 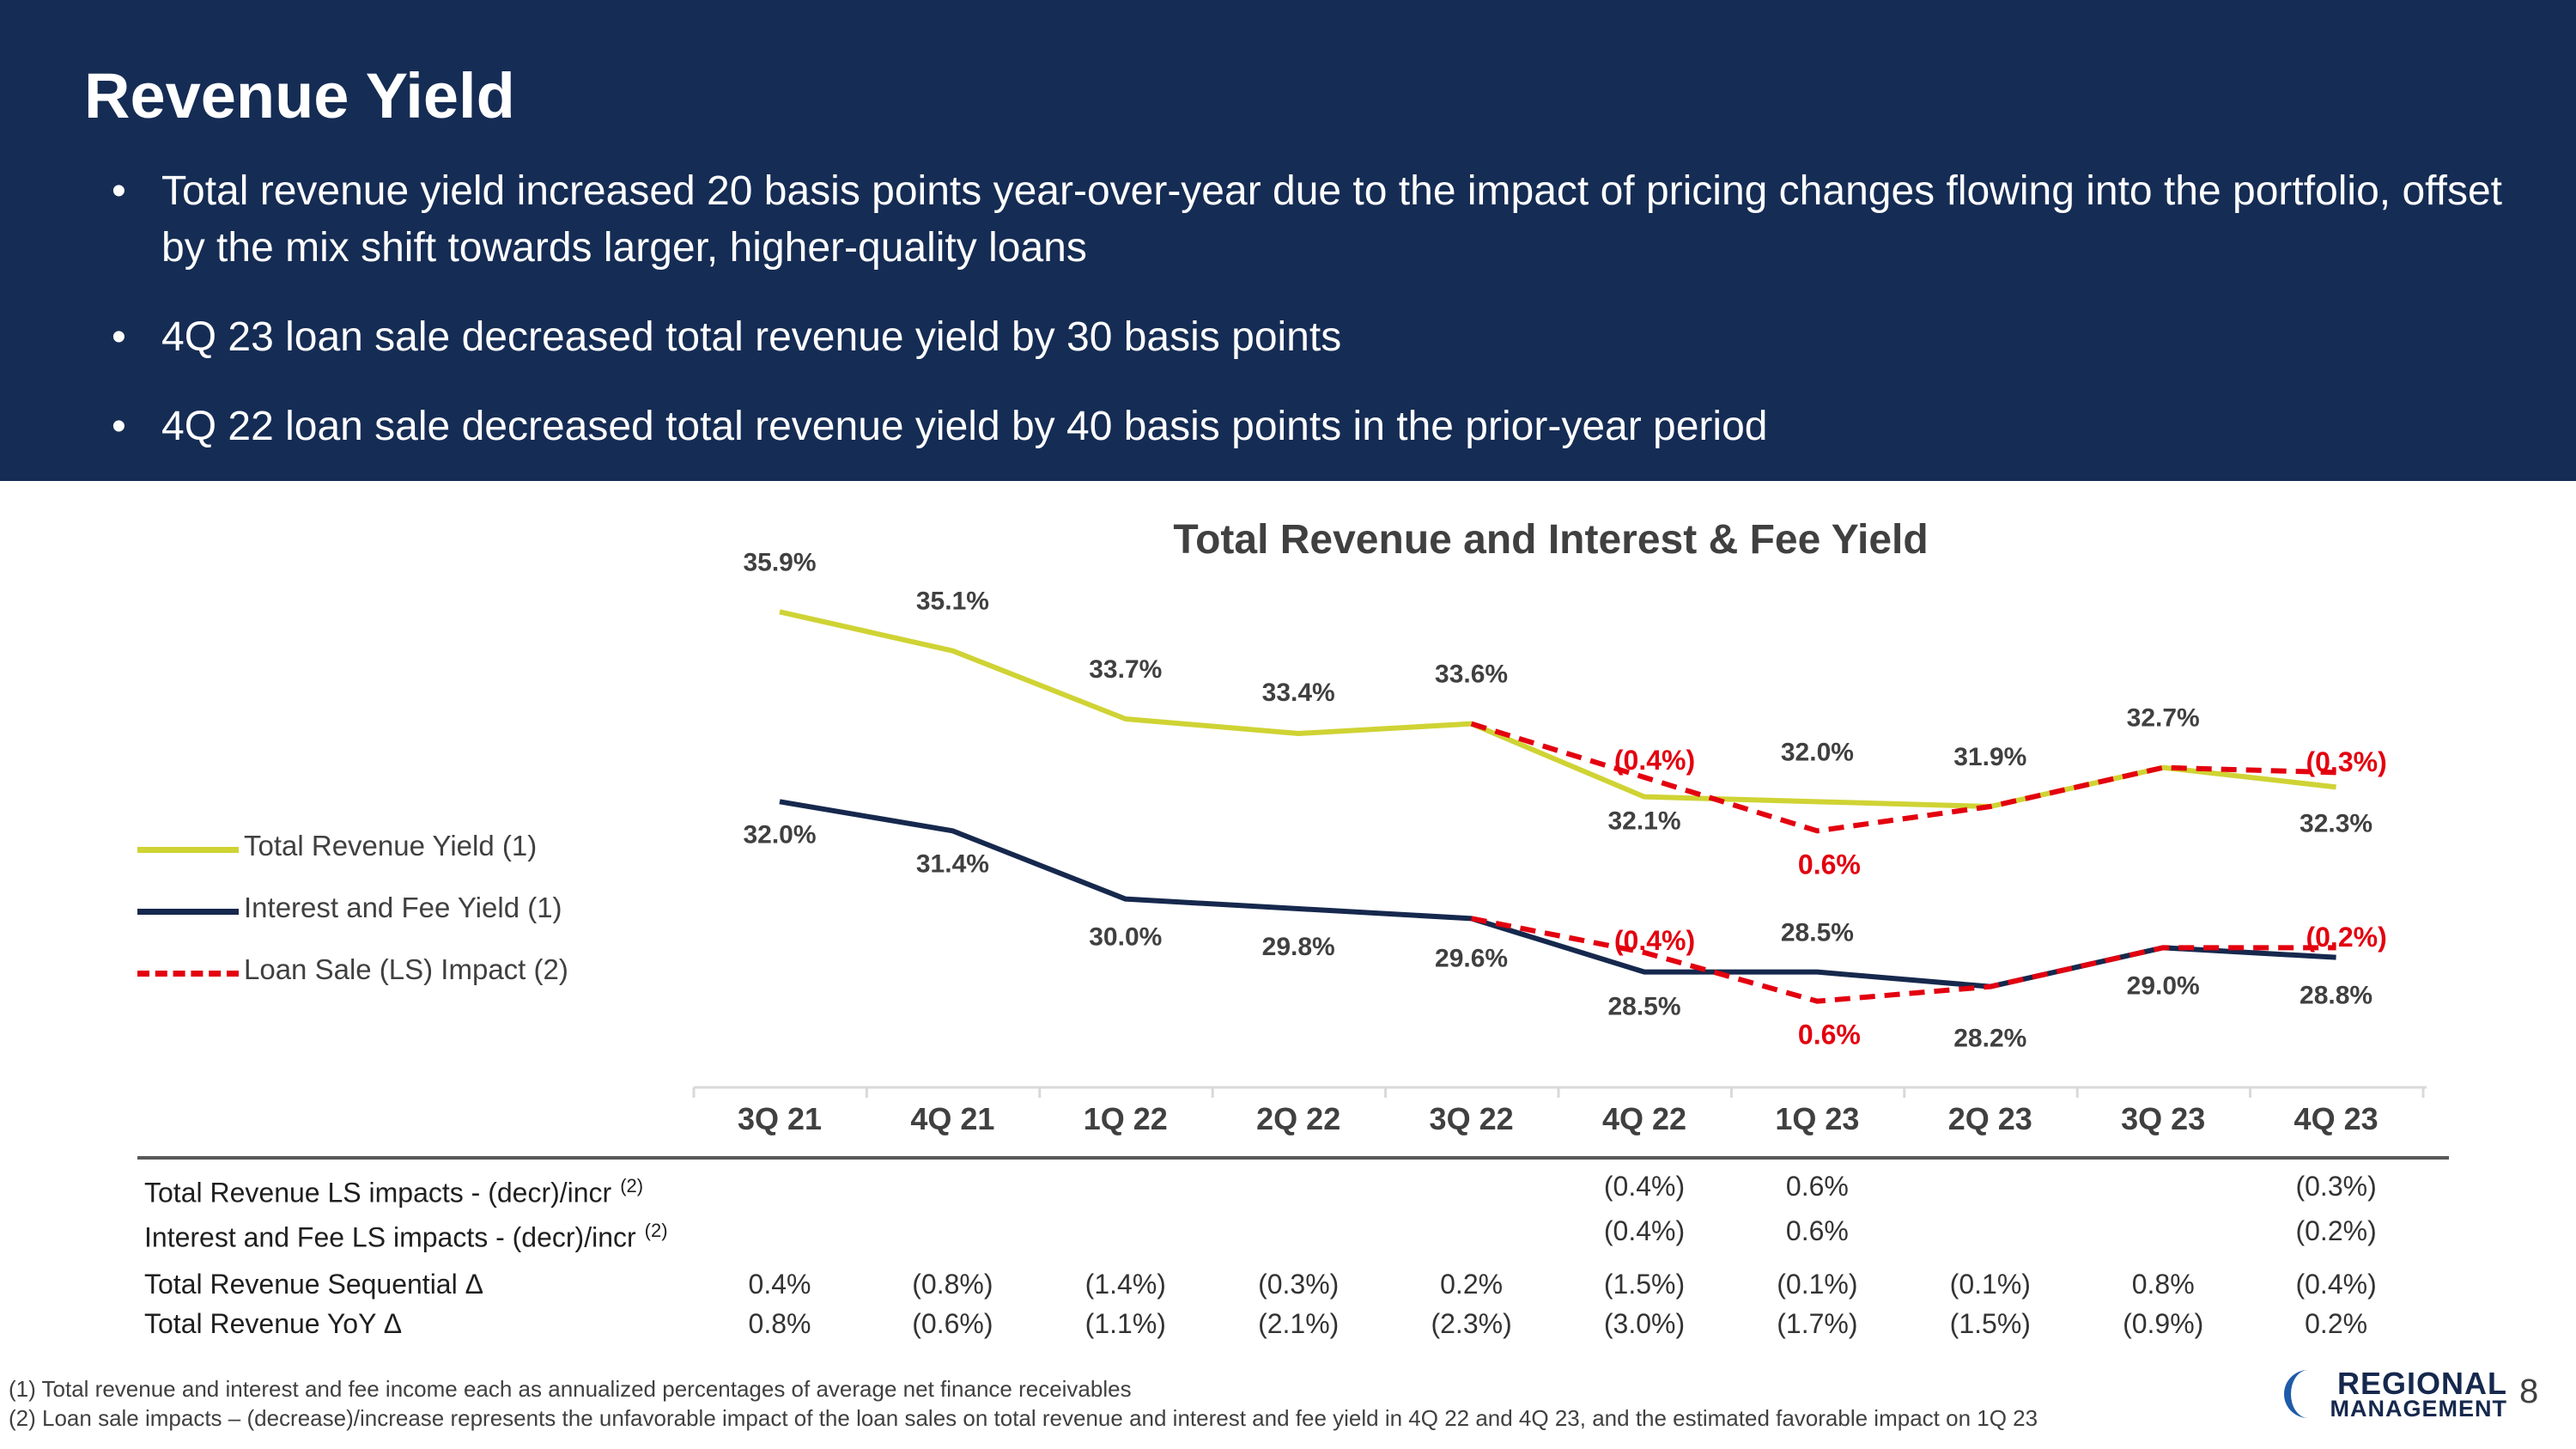 I want to click on loan-sale-total-revenue-line, so click(x=1903, y=777).